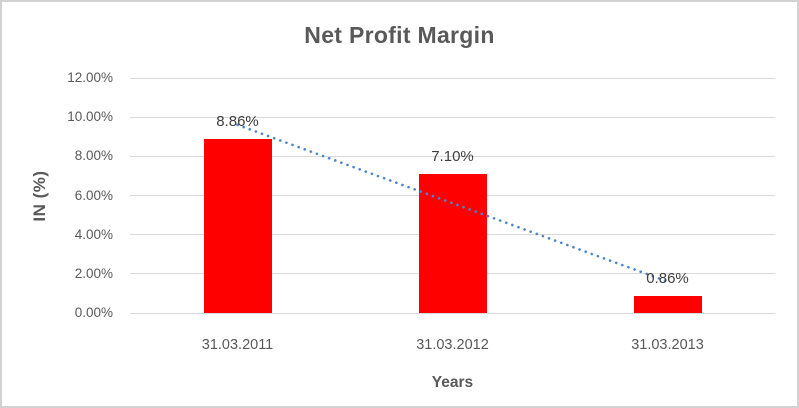 Image resolution: width=799 pixels, height=408 pixels. Describe the element at coordinates (667, 345) in the screenshot. I see `x-axis-tick-label: 31.03.2013` at that location.